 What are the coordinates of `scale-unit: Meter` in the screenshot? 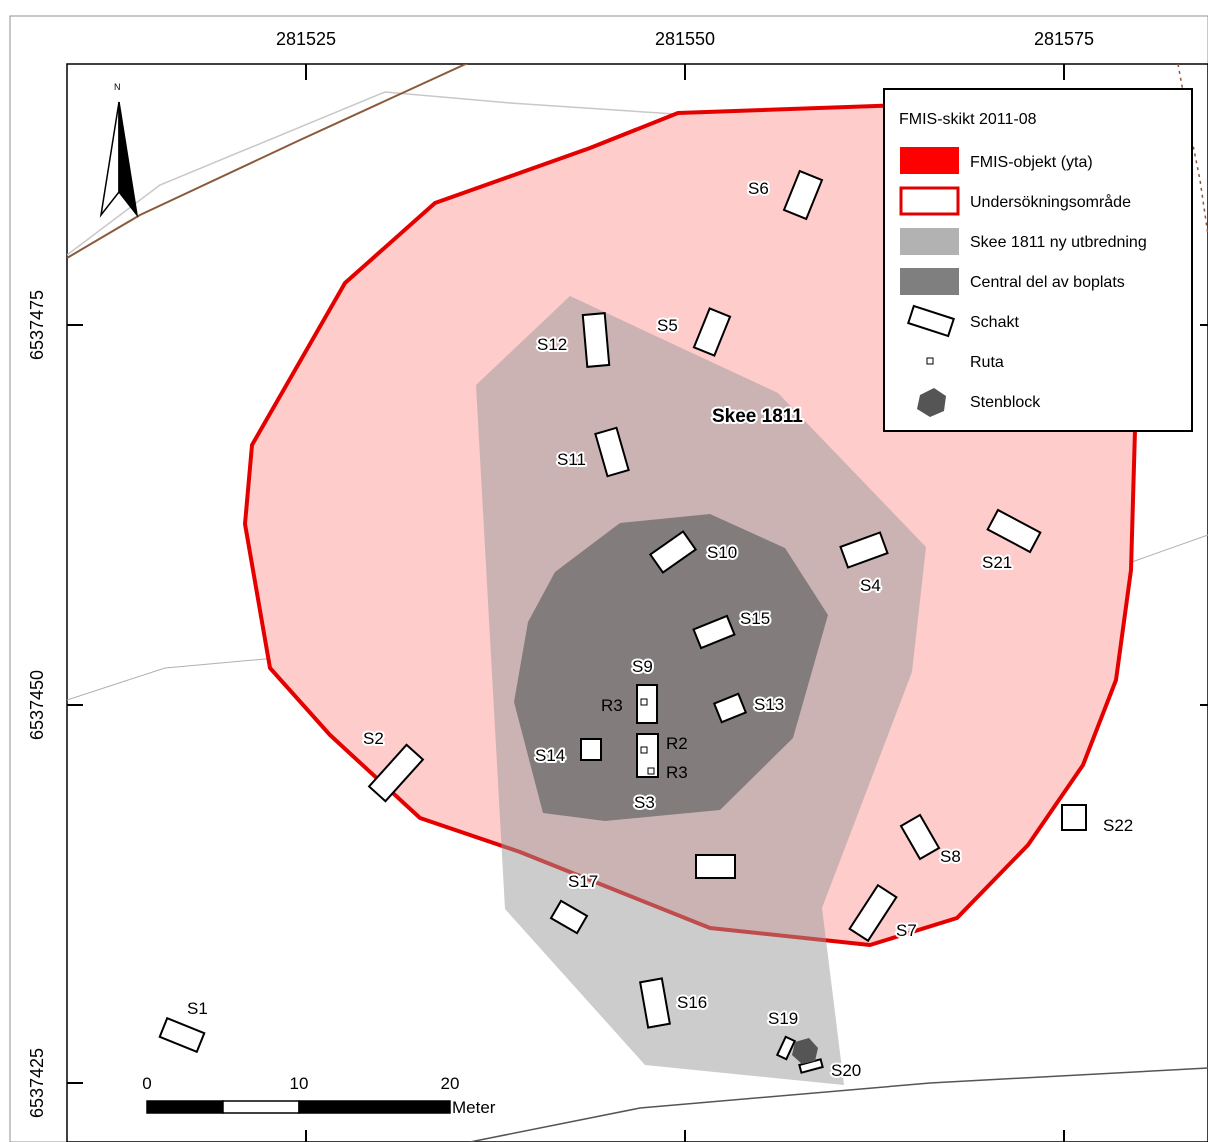 It's located at (474, 1107).